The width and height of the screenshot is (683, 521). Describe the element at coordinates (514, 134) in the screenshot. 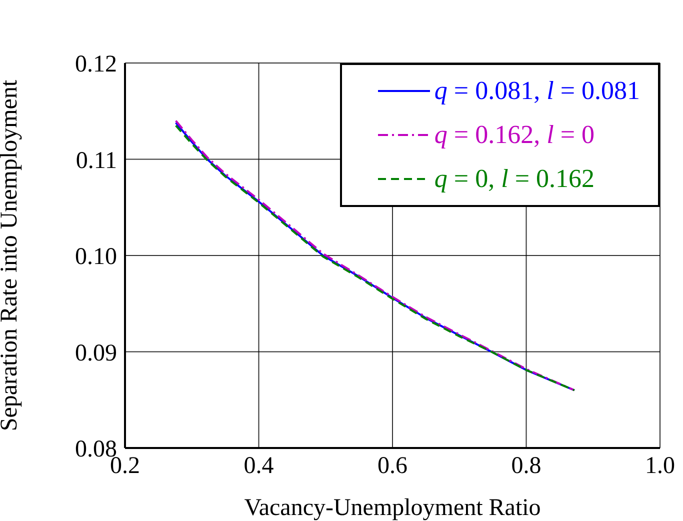

I see `legend-label: q = 0.162, l = 0` at that location.